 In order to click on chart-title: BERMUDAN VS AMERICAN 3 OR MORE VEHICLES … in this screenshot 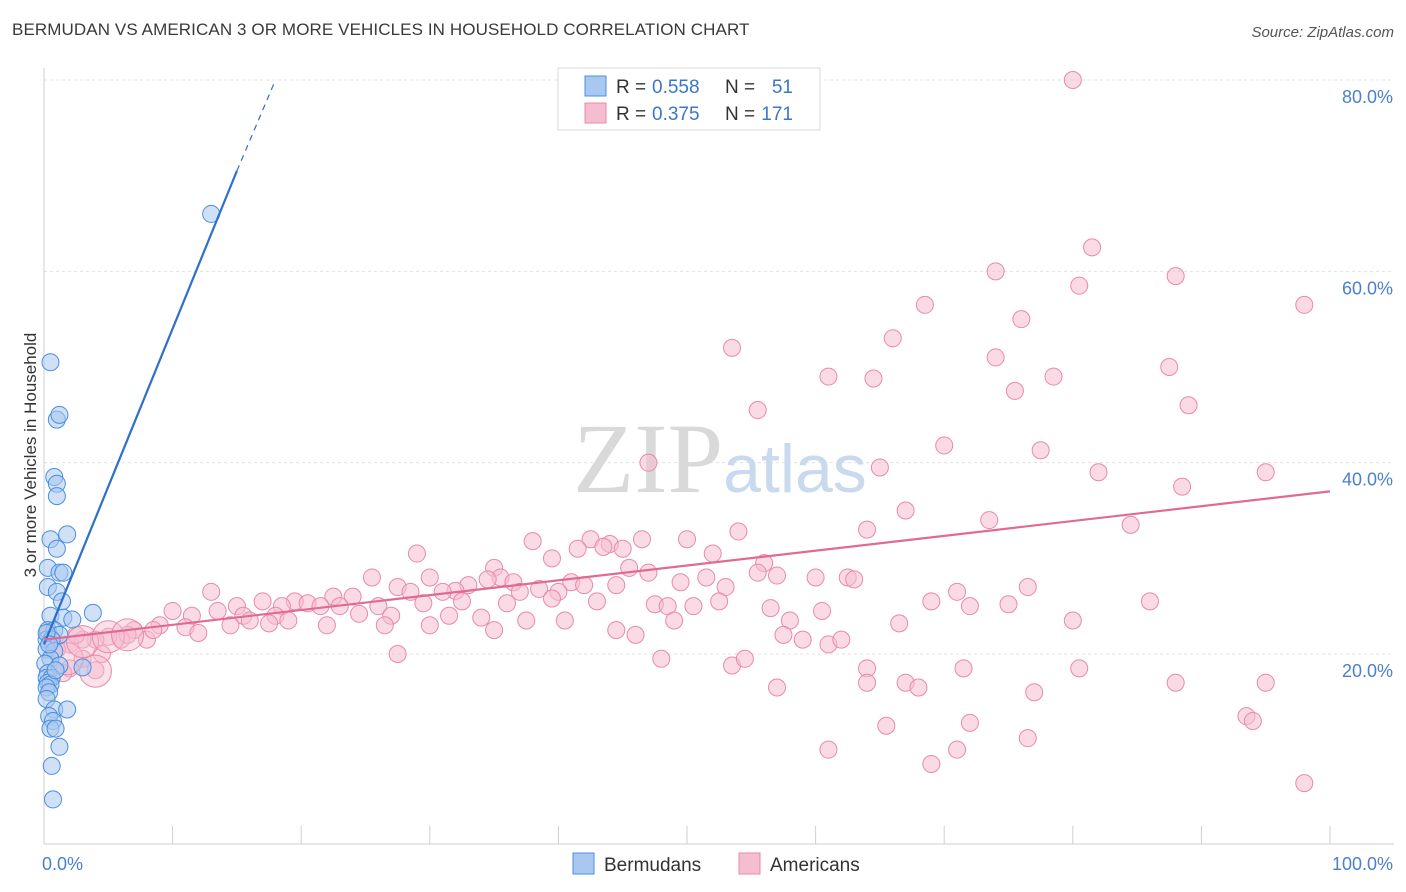, I will do `click(381, 29)`.